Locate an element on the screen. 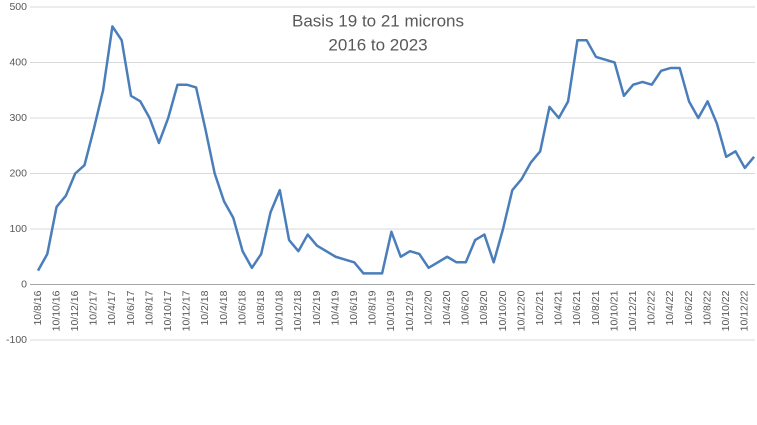 Image resolution: width=757 pixels, height=425 pixels. x-tick-label: 10/4/20 is located at coordinates (447, 307).